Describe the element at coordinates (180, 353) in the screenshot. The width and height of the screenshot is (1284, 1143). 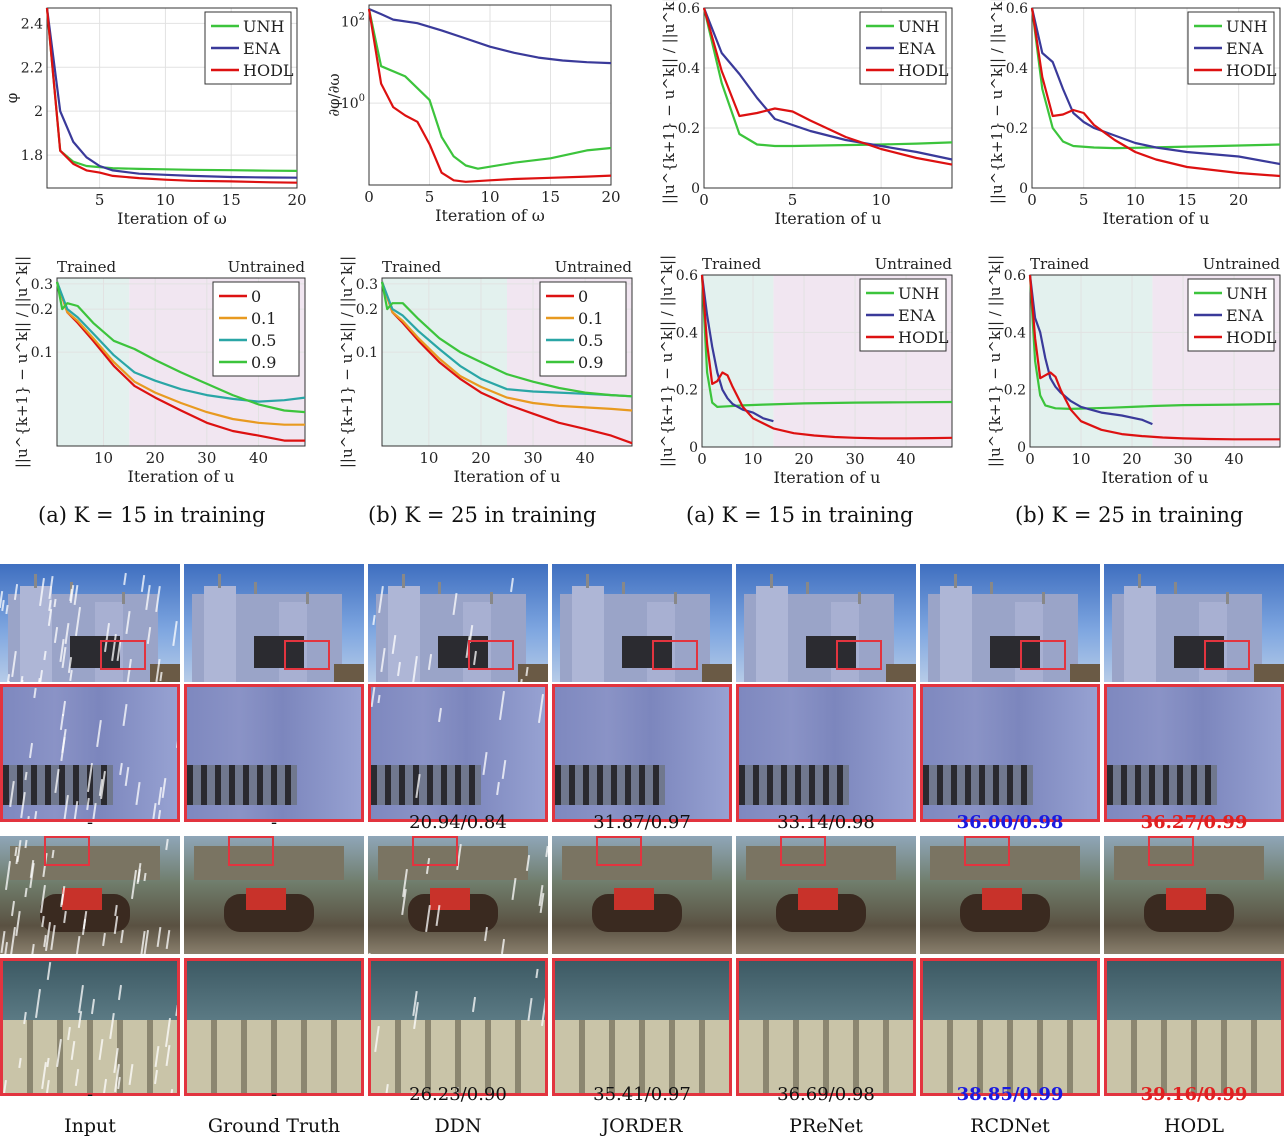
I see `series-line-0.1` at that location.